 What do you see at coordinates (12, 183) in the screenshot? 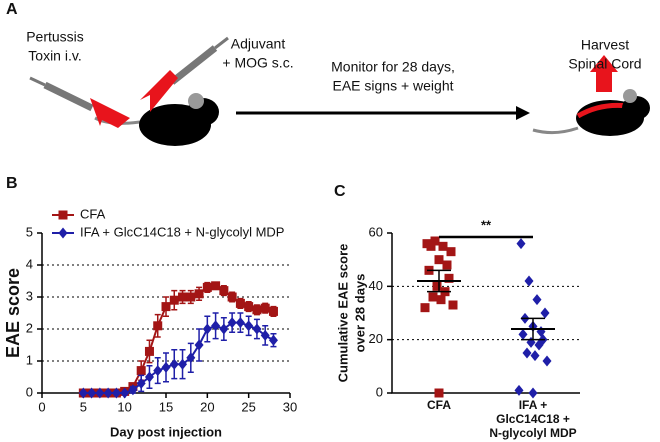
I see `panel-label: B` at bounding box center [12, 183].